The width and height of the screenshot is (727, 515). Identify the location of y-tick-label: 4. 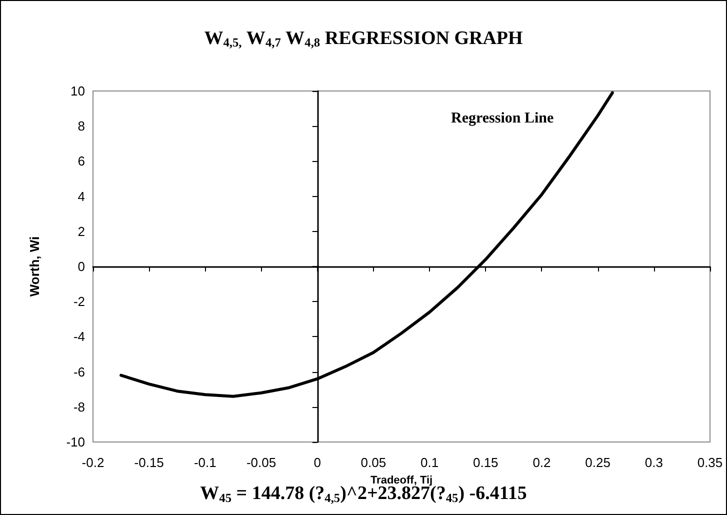
(81, 196).